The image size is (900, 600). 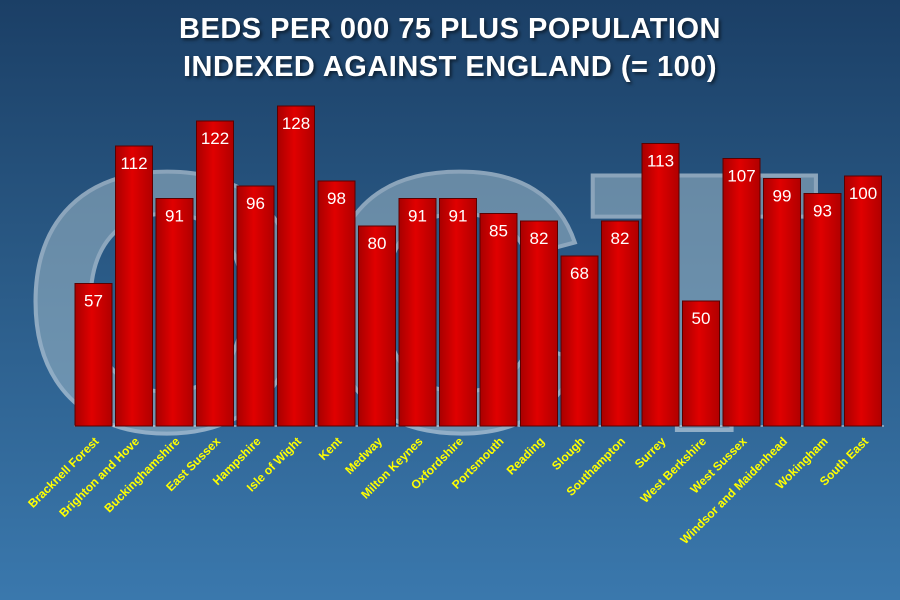 I want to click on bar-brighton-and-hove, so click(x=134, y=286).